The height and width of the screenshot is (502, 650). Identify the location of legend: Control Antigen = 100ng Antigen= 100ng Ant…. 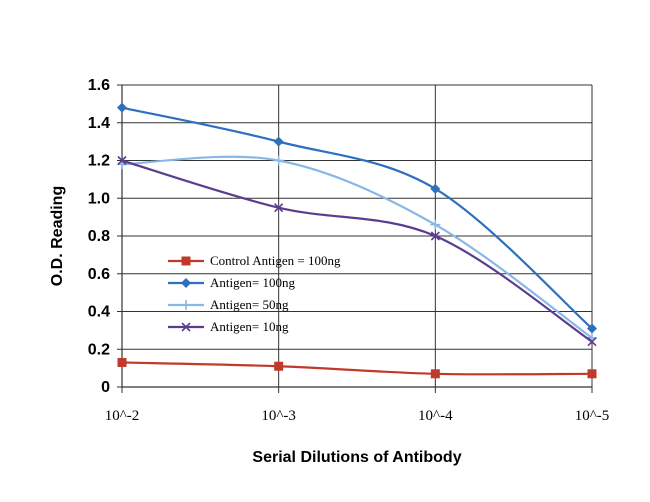
(254, 293).